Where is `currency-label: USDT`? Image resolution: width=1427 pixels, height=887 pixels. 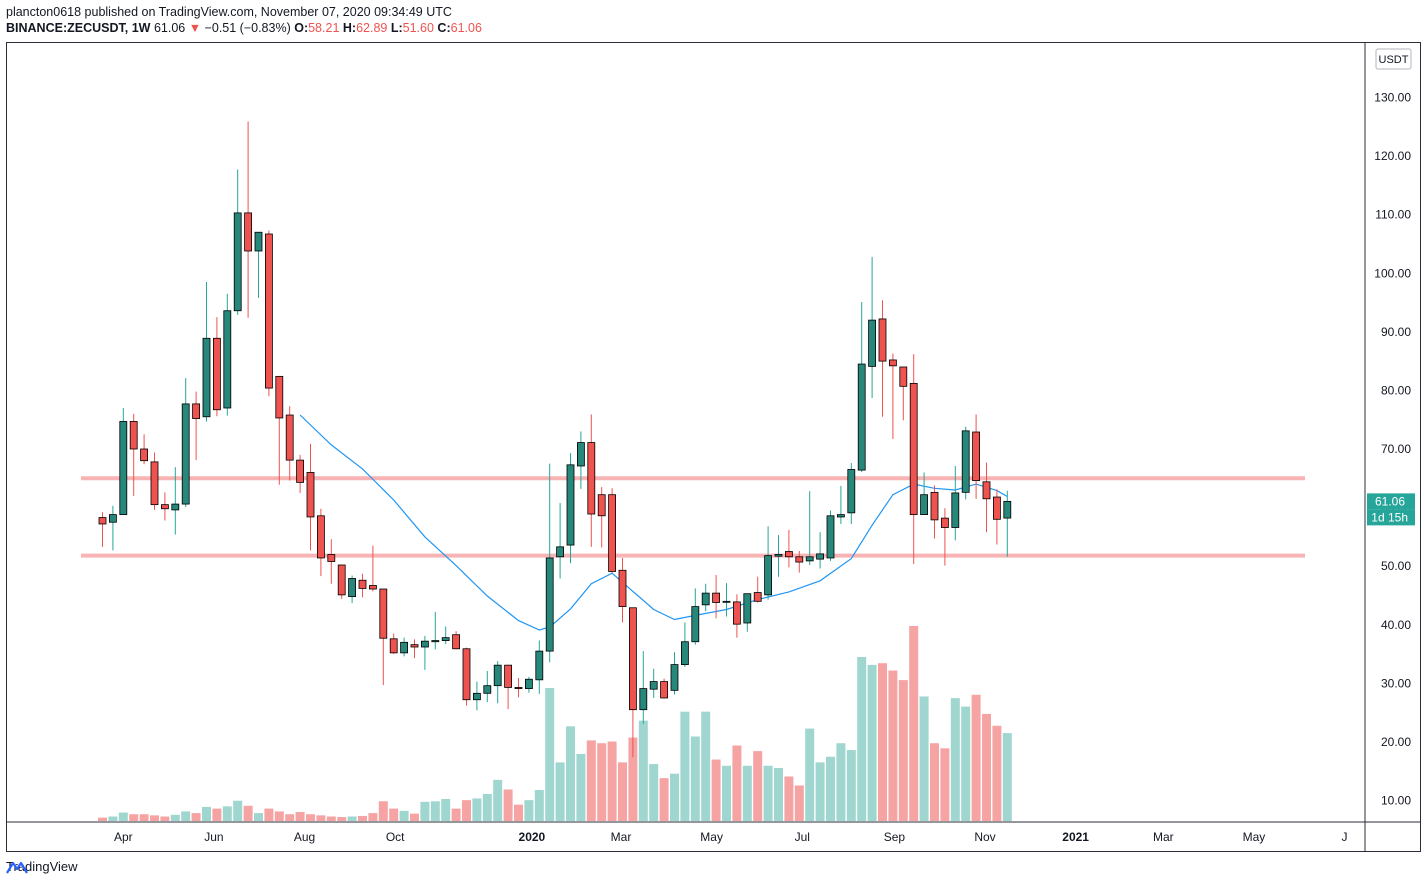 currency-label: USDT is located at coordinates (1394, 60).